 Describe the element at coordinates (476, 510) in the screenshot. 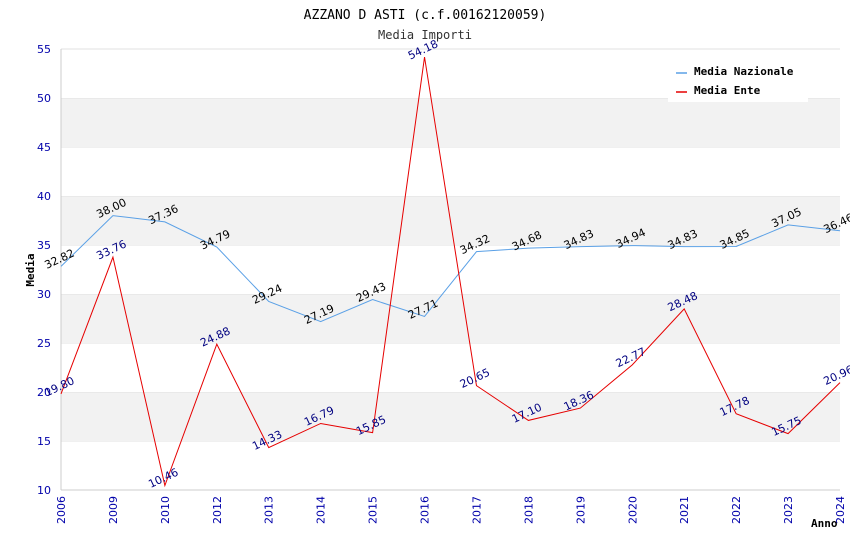

I see `x-tick-label: 2017` at that location.